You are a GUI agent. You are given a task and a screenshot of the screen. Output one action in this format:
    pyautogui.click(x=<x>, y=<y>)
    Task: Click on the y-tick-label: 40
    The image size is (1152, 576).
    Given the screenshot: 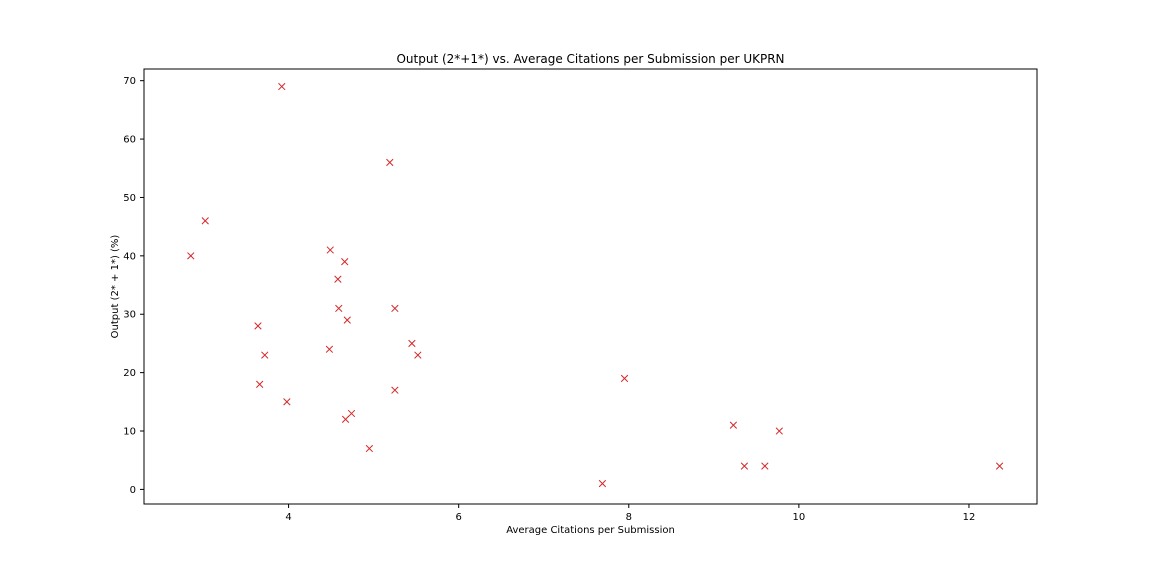 What is the action you would take?
    pyautogui.click(x=129, y=256)
    